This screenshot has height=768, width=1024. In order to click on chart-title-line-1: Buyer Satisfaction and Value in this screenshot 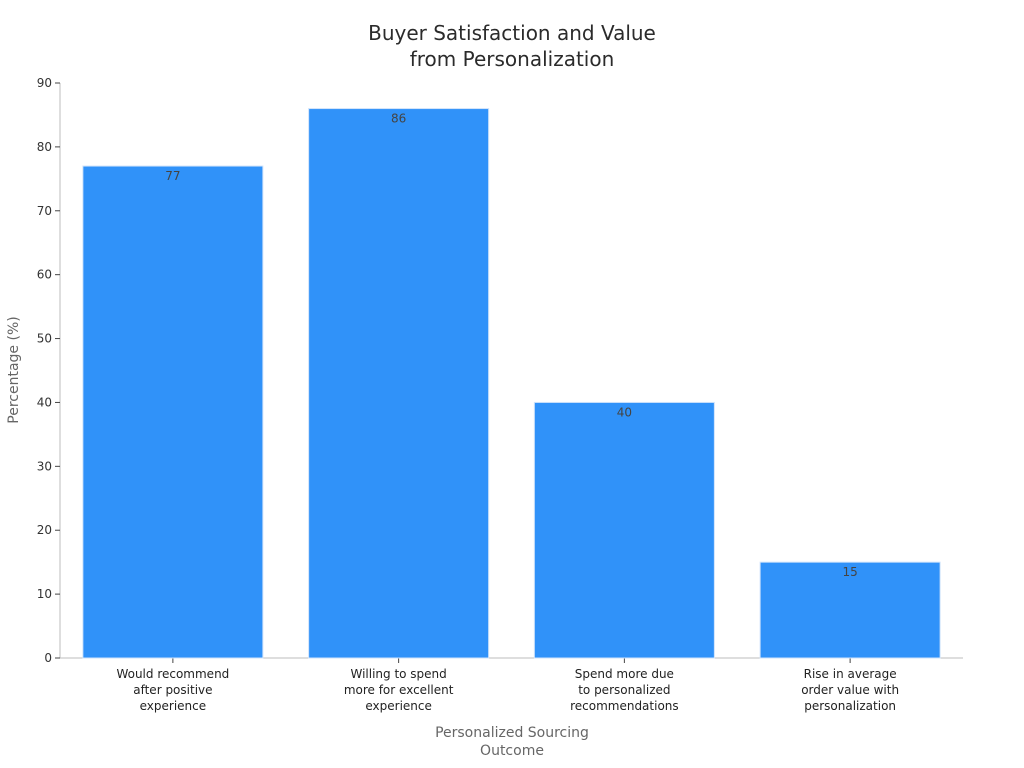, I will do `click(512, 33)`.